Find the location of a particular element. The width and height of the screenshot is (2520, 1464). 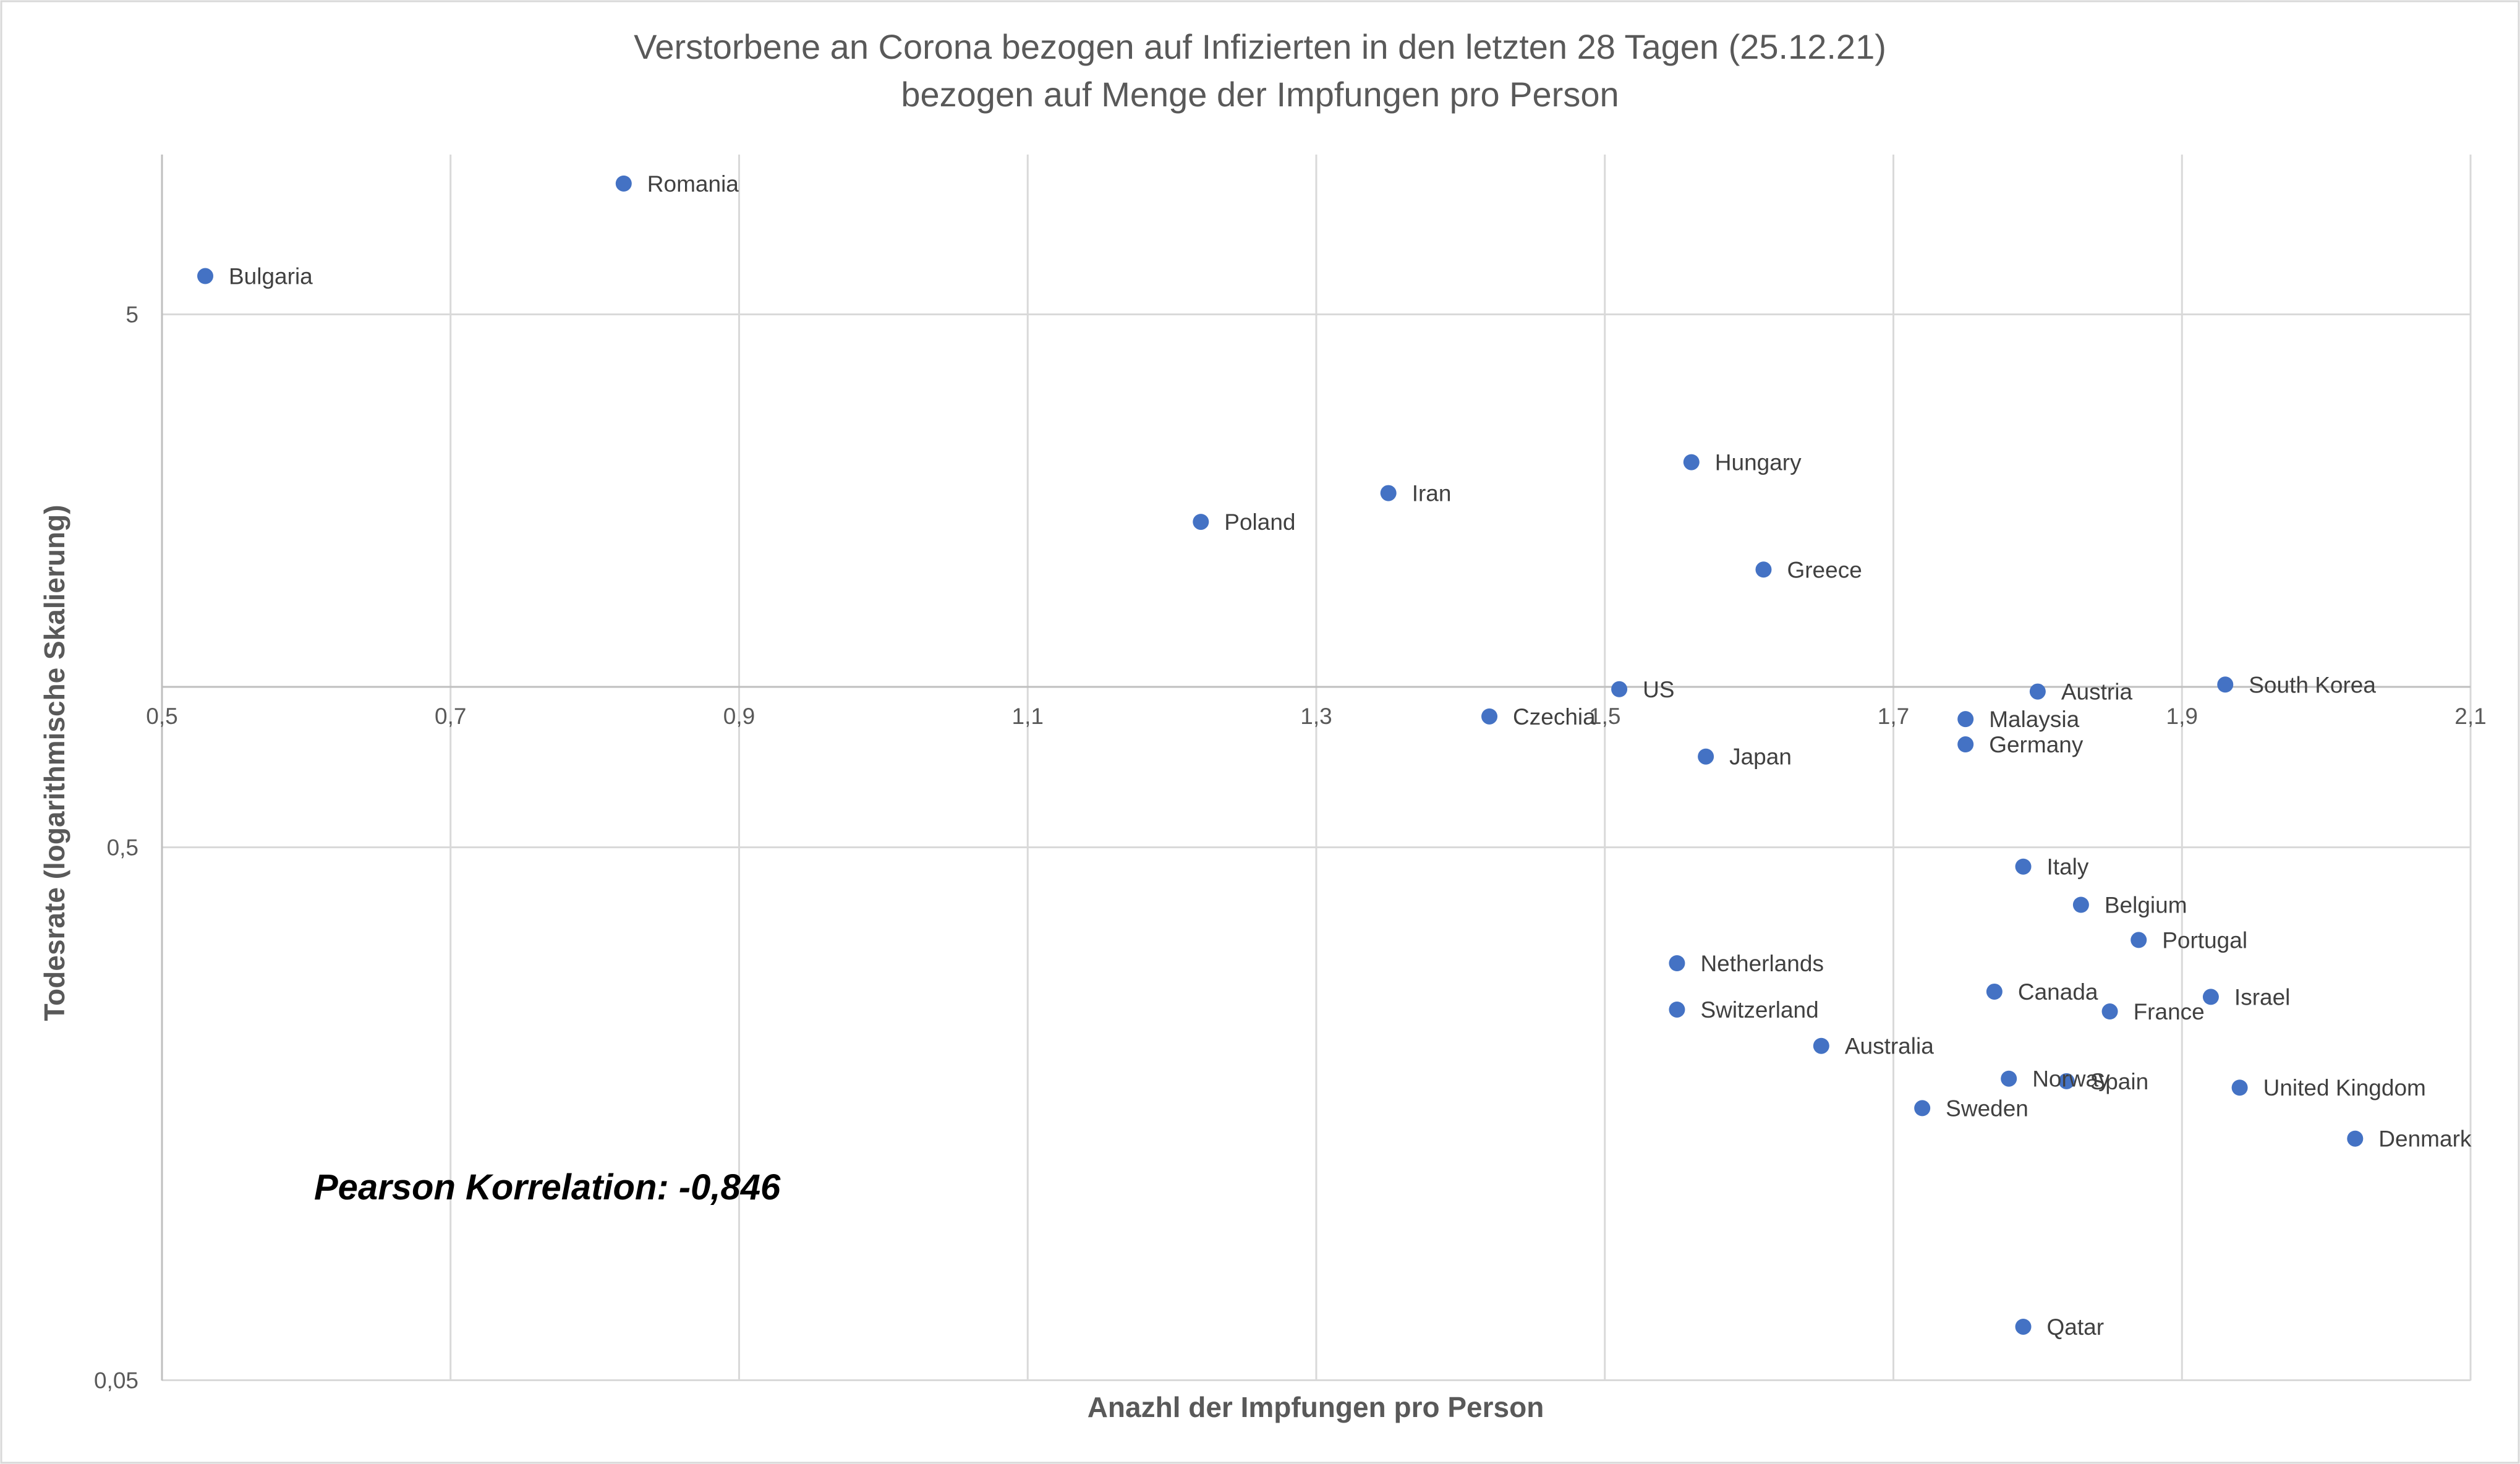

point-label-iran: Iran is located at coordinates (1432, 493).